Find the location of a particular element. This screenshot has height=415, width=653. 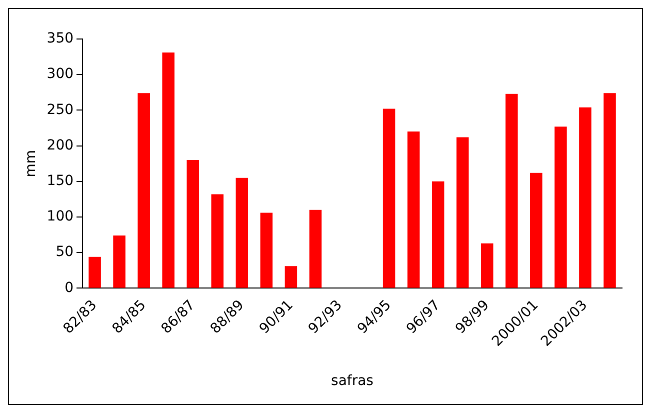

y-tick-label: 350 is located at coordinates (60, 38).